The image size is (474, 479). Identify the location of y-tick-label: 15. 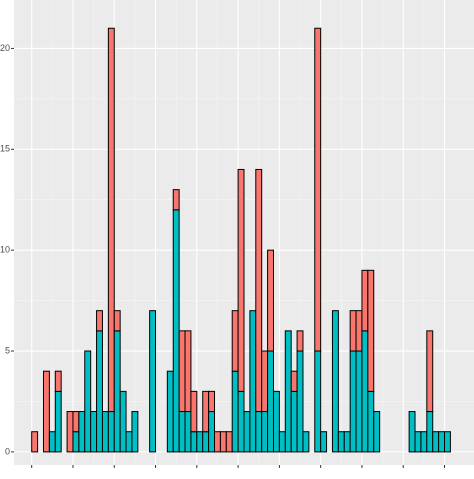
(5, 149).